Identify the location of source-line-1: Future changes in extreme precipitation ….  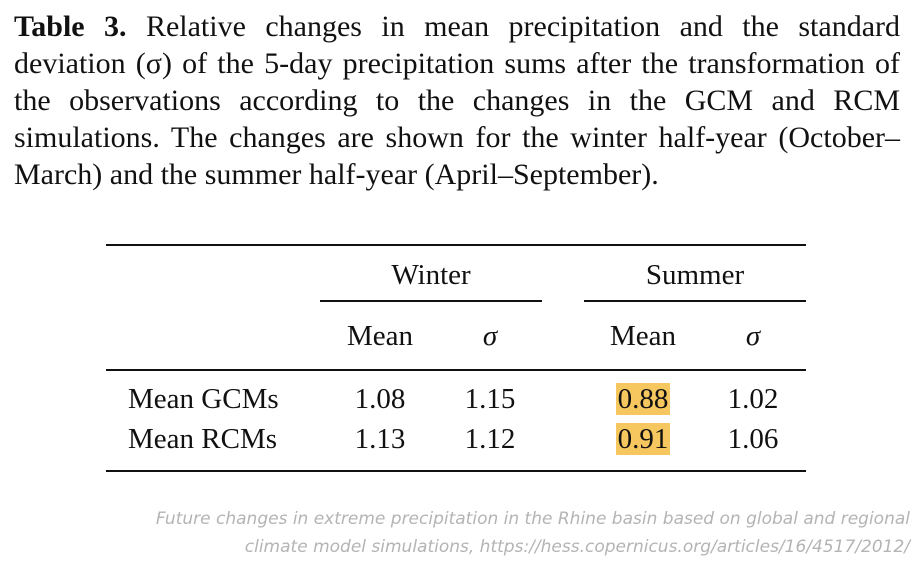
(532, 519).